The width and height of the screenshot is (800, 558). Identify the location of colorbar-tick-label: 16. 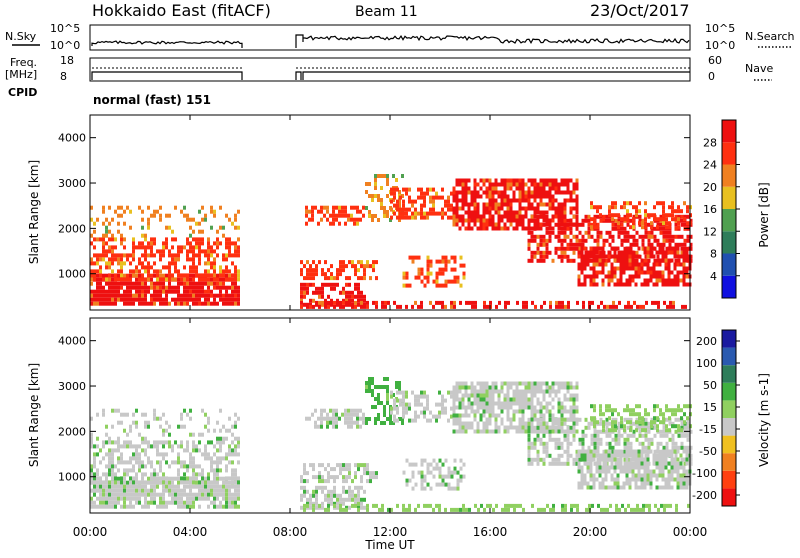
(710, 209).